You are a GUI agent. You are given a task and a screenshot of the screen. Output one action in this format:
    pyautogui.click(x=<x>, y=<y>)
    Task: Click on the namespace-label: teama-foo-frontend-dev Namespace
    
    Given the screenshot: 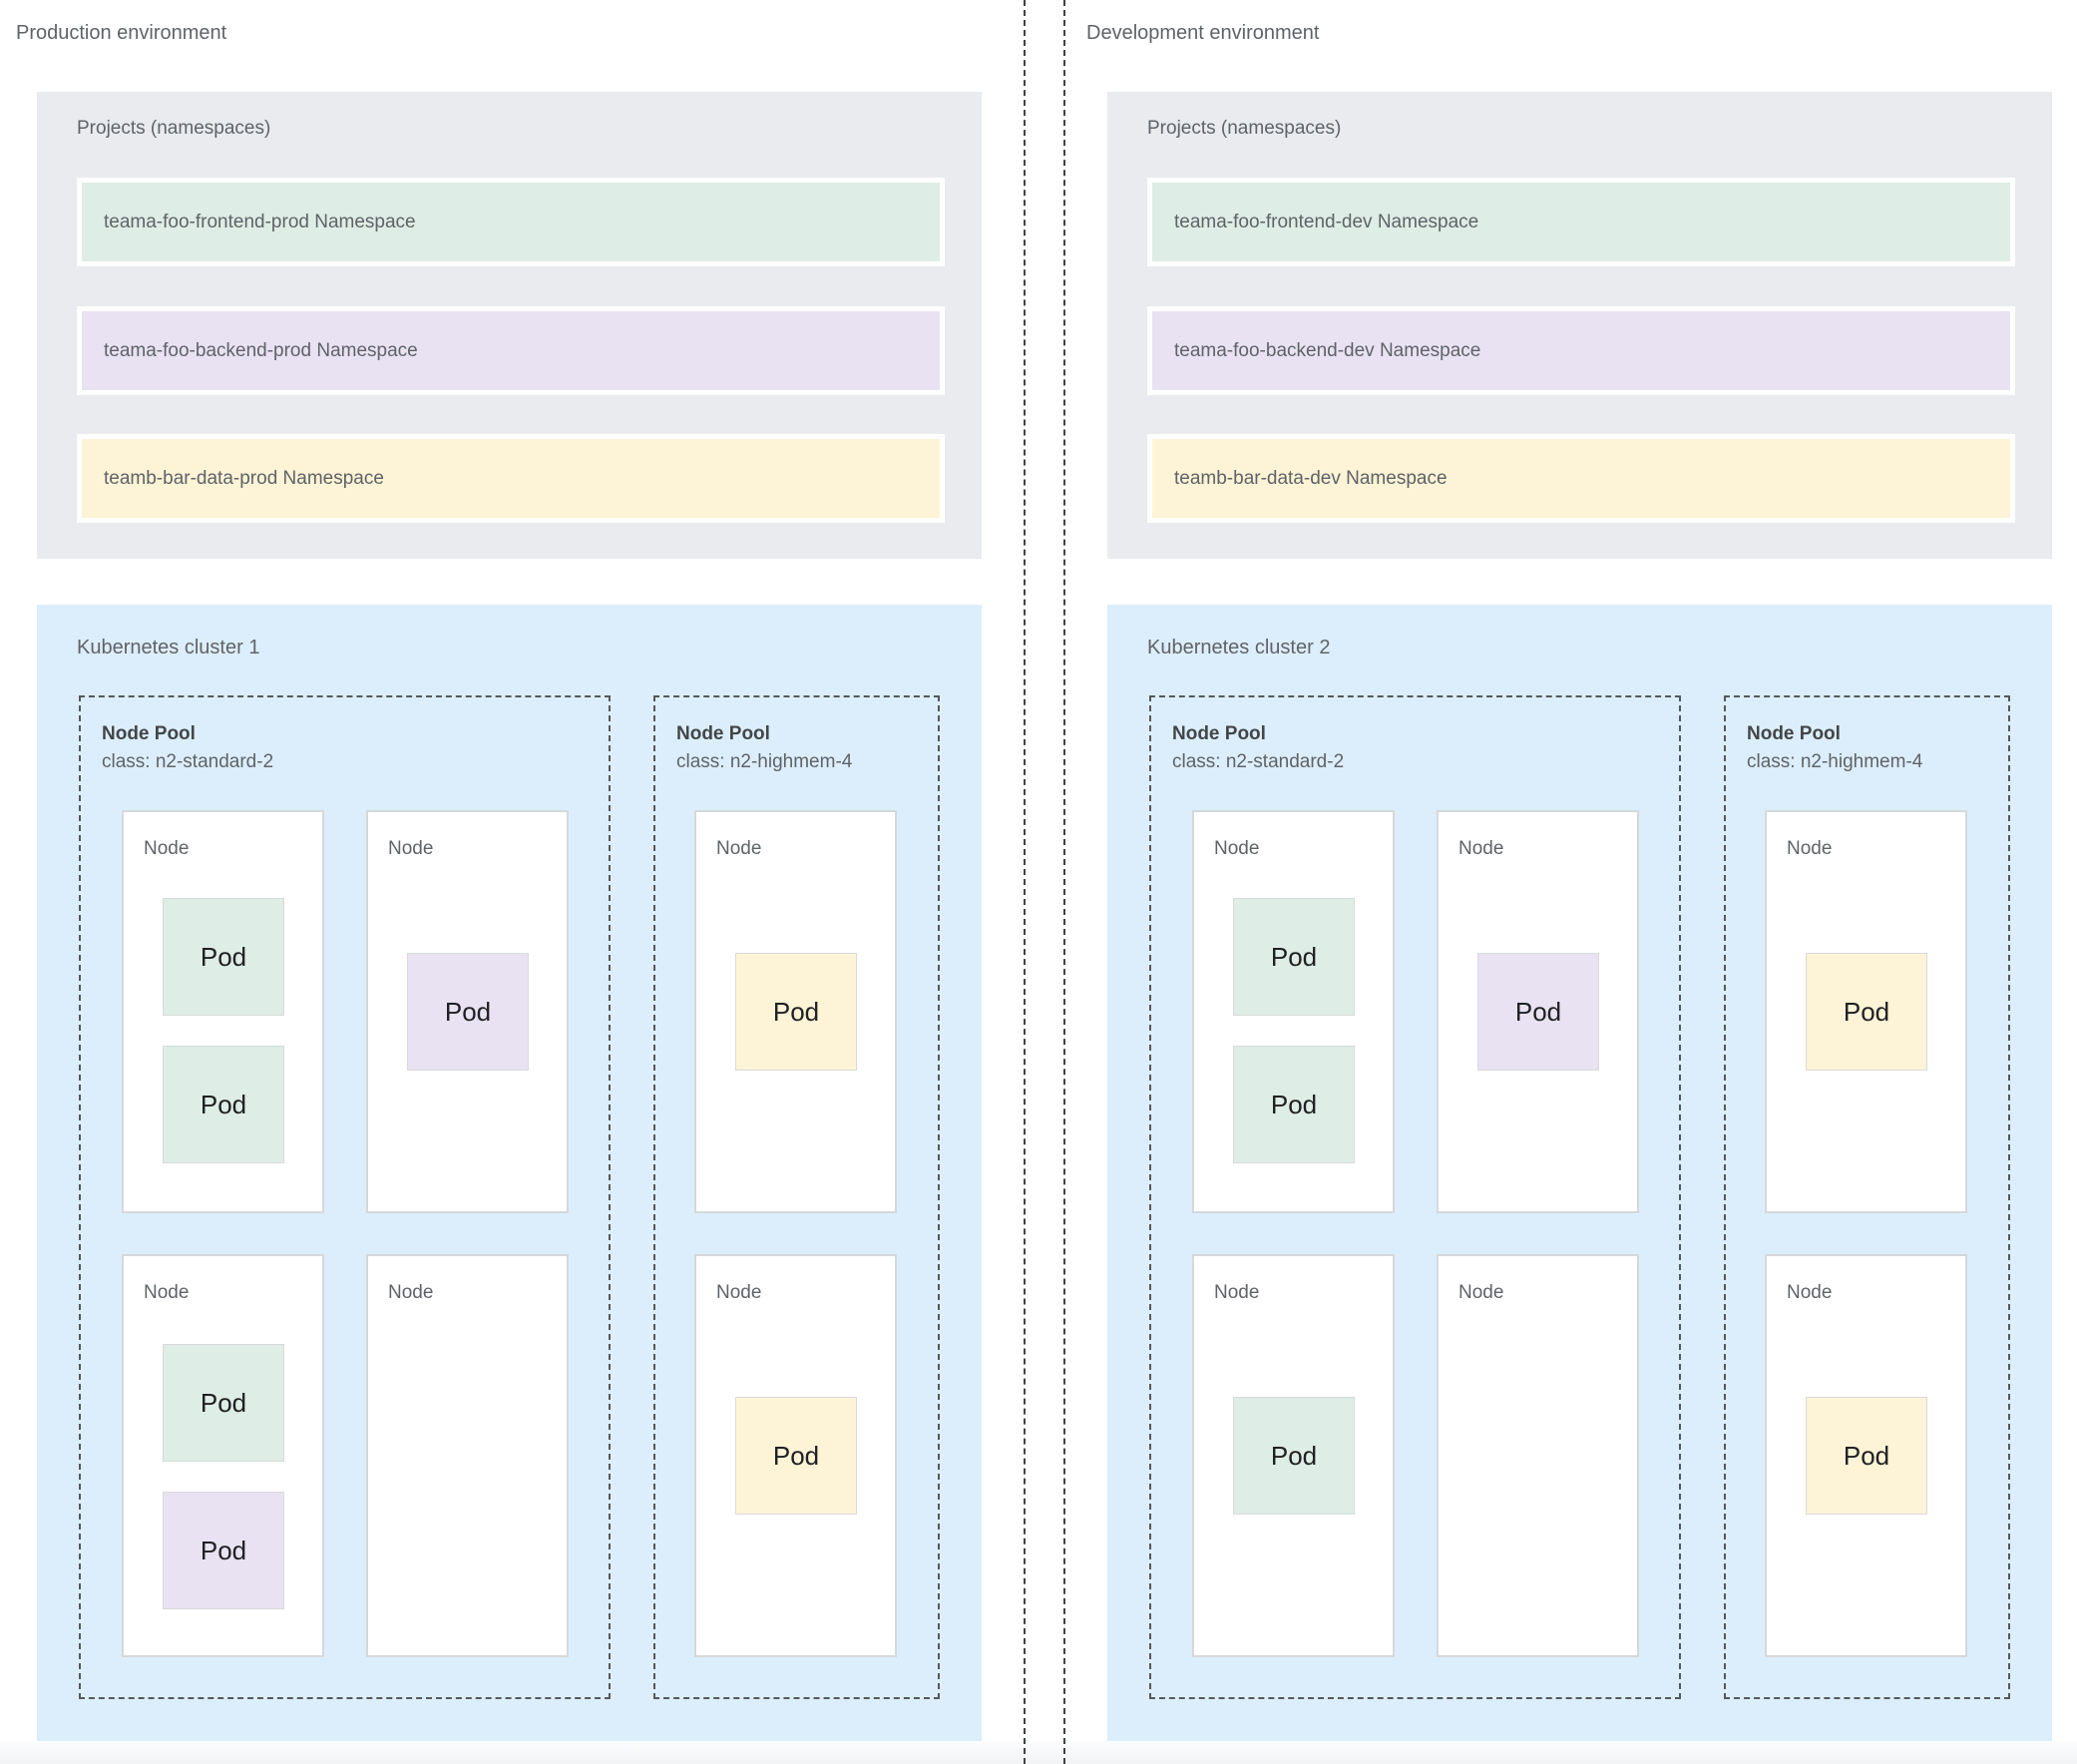 What is the action you would take?
    pyautogui.click(x=1581, y=222)
    